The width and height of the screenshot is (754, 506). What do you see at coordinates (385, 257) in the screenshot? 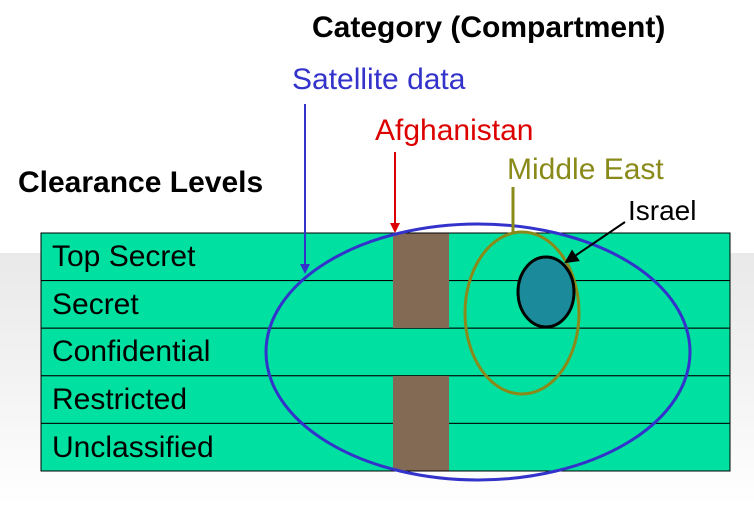
I see `level-row-top-secret` at bounding box center [385, 257].